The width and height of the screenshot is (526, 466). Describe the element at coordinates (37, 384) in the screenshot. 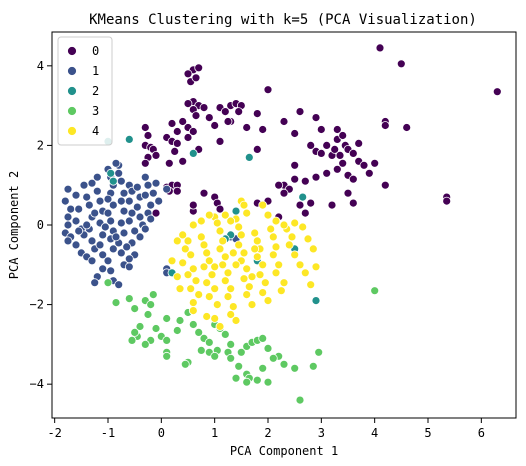

I see `y-tick-label: −4` at that location.